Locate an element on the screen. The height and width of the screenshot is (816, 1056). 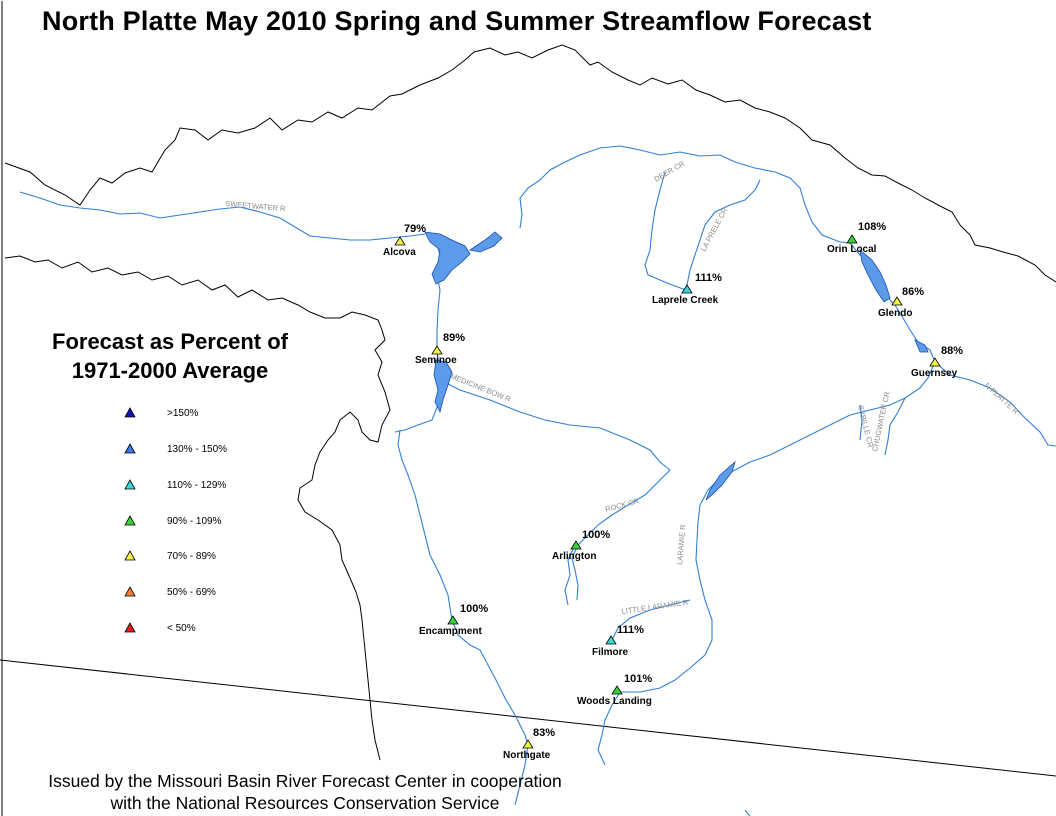
station-name: Woods Landing is located at coordinates (614, 701).